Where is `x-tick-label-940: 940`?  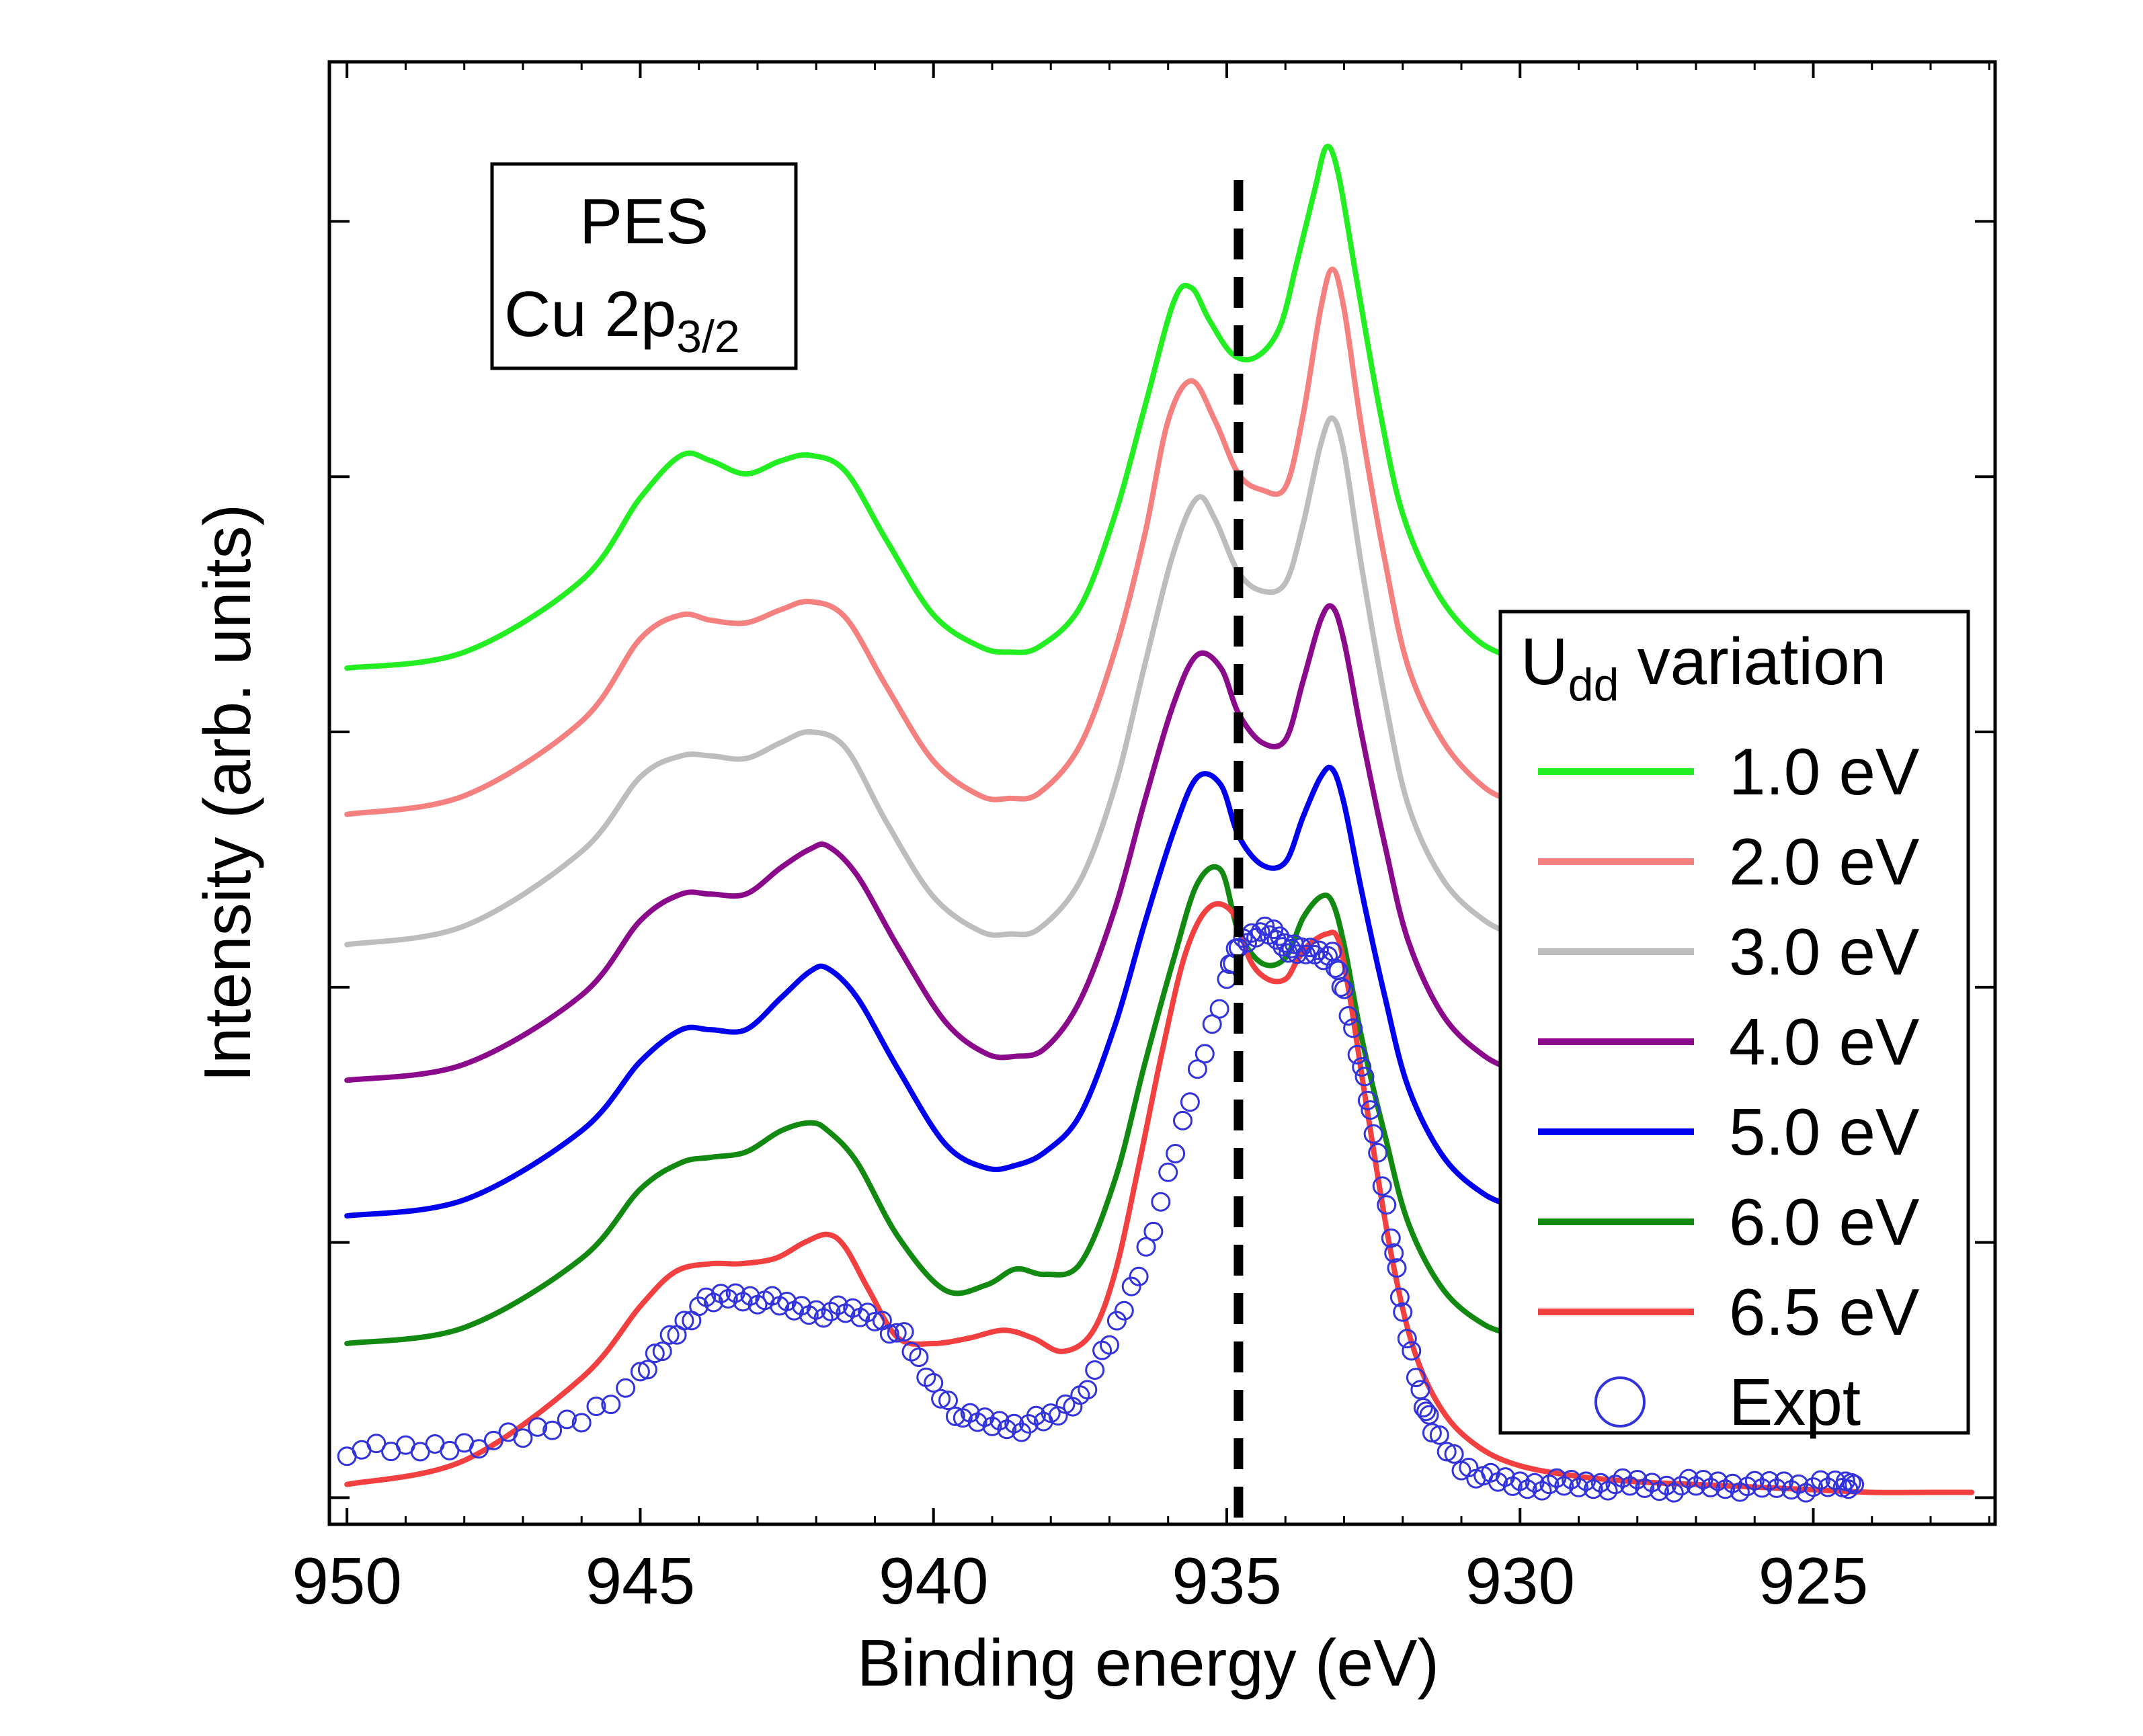
x-tick-label-940: 940 is located at coordinates (934, 1581).